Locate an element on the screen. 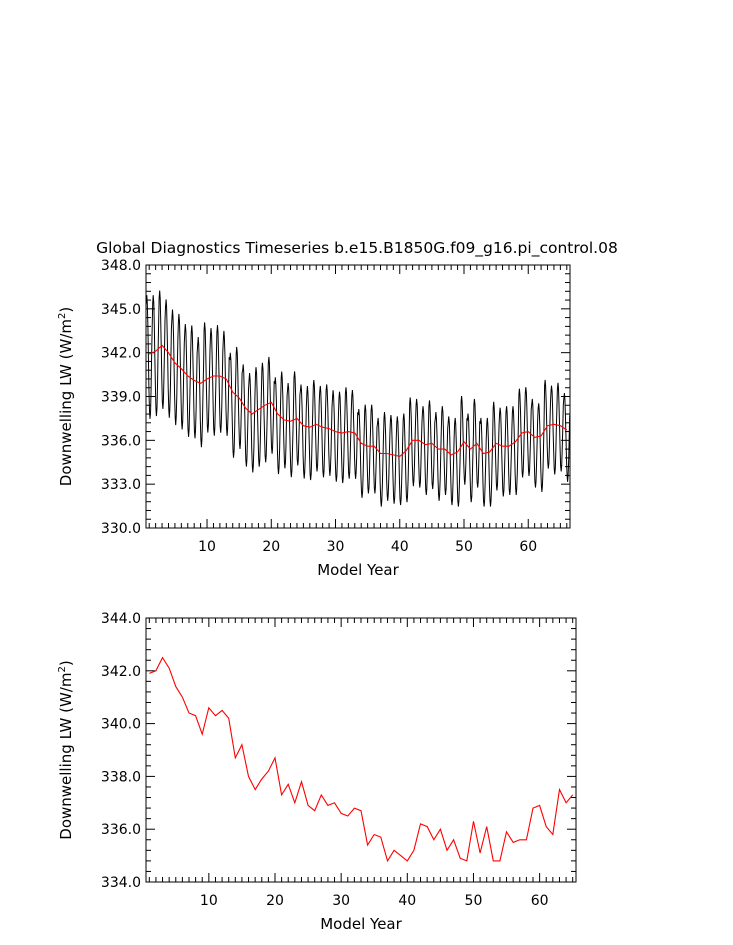 The image size is (733, 945). y-tick-label: 338.0 is located at coordinates (121, 777).